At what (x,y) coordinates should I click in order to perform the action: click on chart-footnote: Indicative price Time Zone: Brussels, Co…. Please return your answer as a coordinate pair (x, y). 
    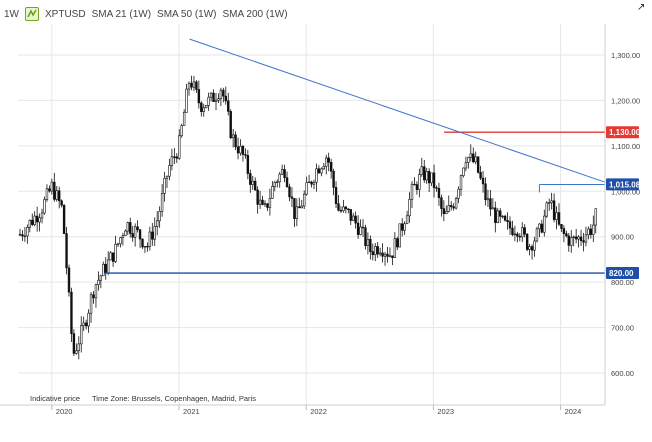
    Looking at the image, I should click on (148, 398).